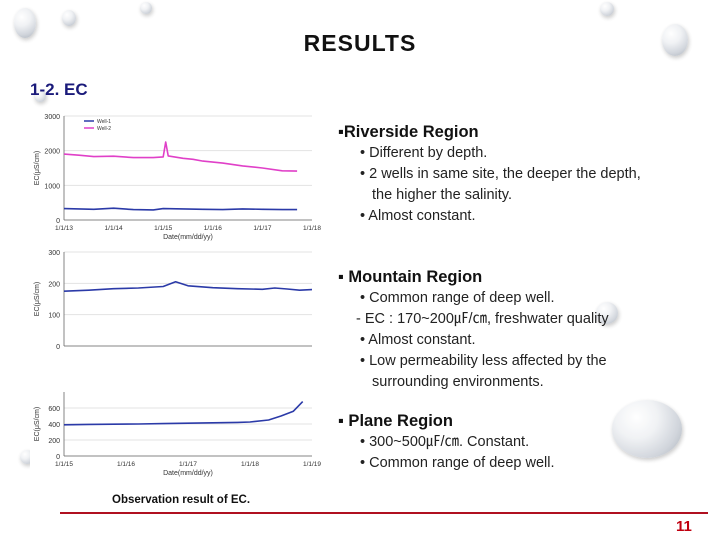  What do you see at coordinates (52, 117) in the screenshot?
I see `y-tick-label: 3000` at bounding box center [52, 117].